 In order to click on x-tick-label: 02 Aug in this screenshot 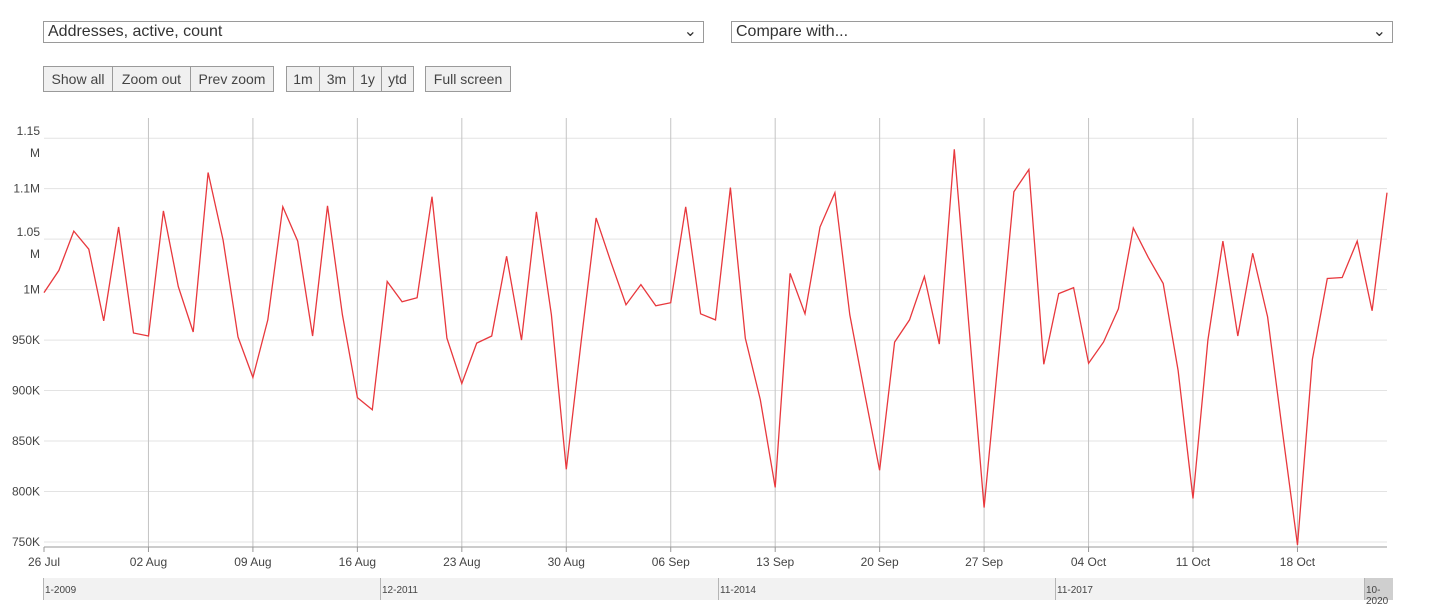, I will do `click(148, 562)`.